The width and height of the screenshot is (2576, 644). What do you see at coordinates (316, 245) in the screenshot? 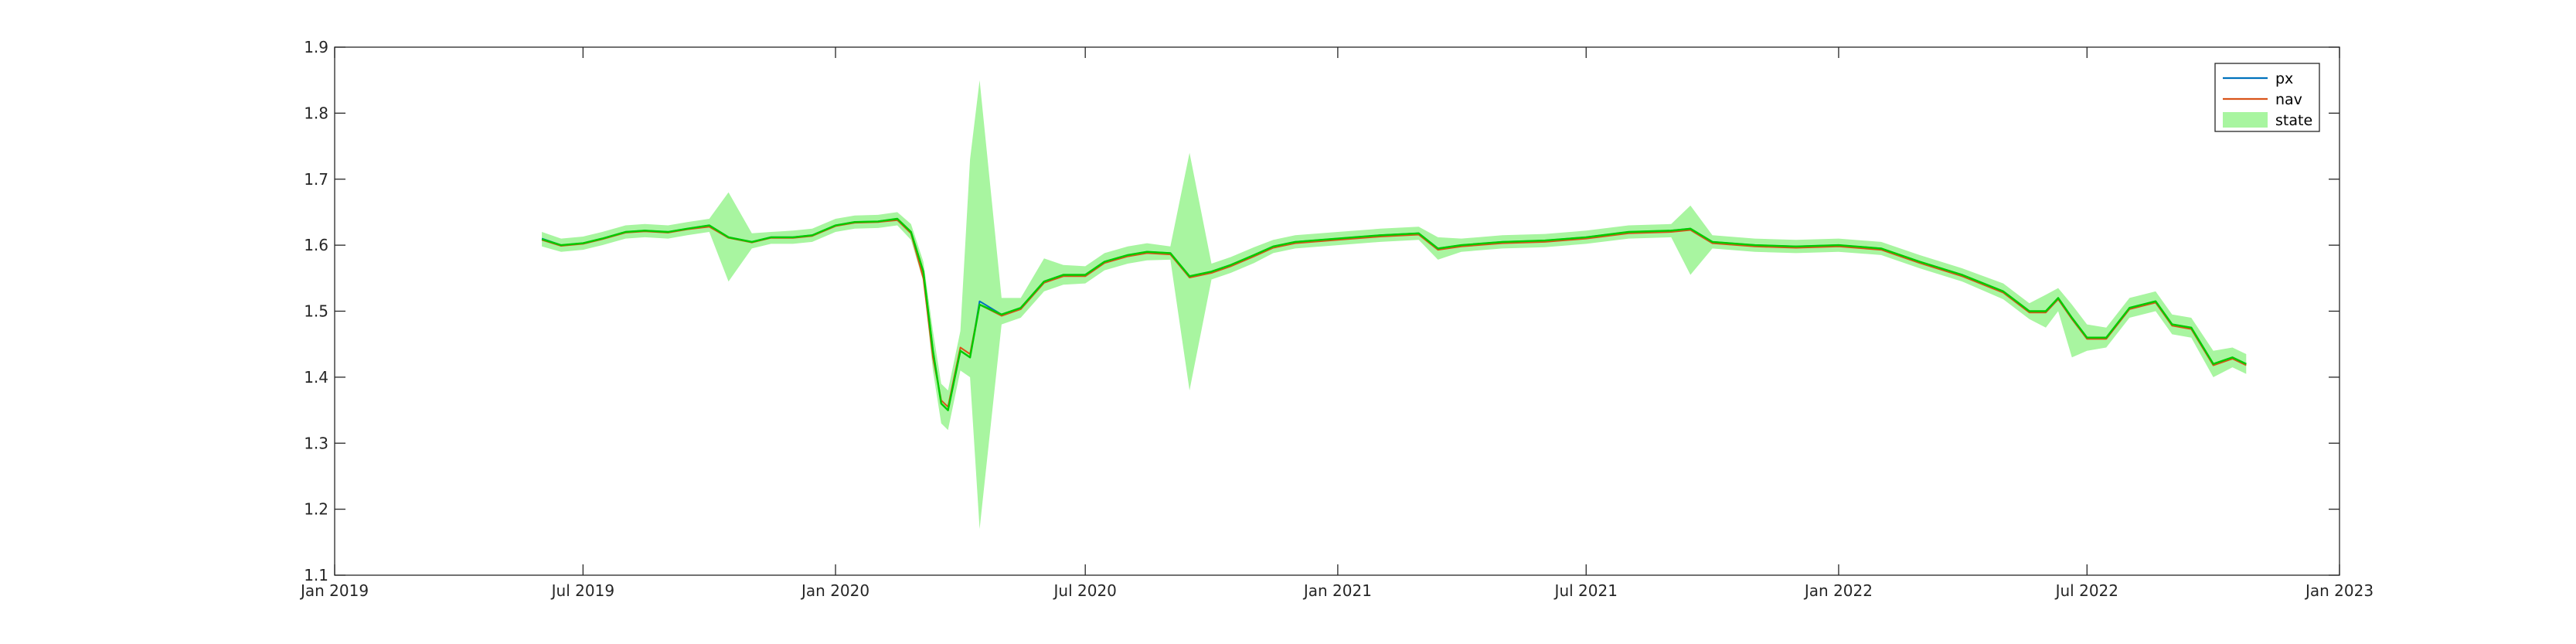
I see `y-tick-label: 1.6` at bounding box center [316, 245].